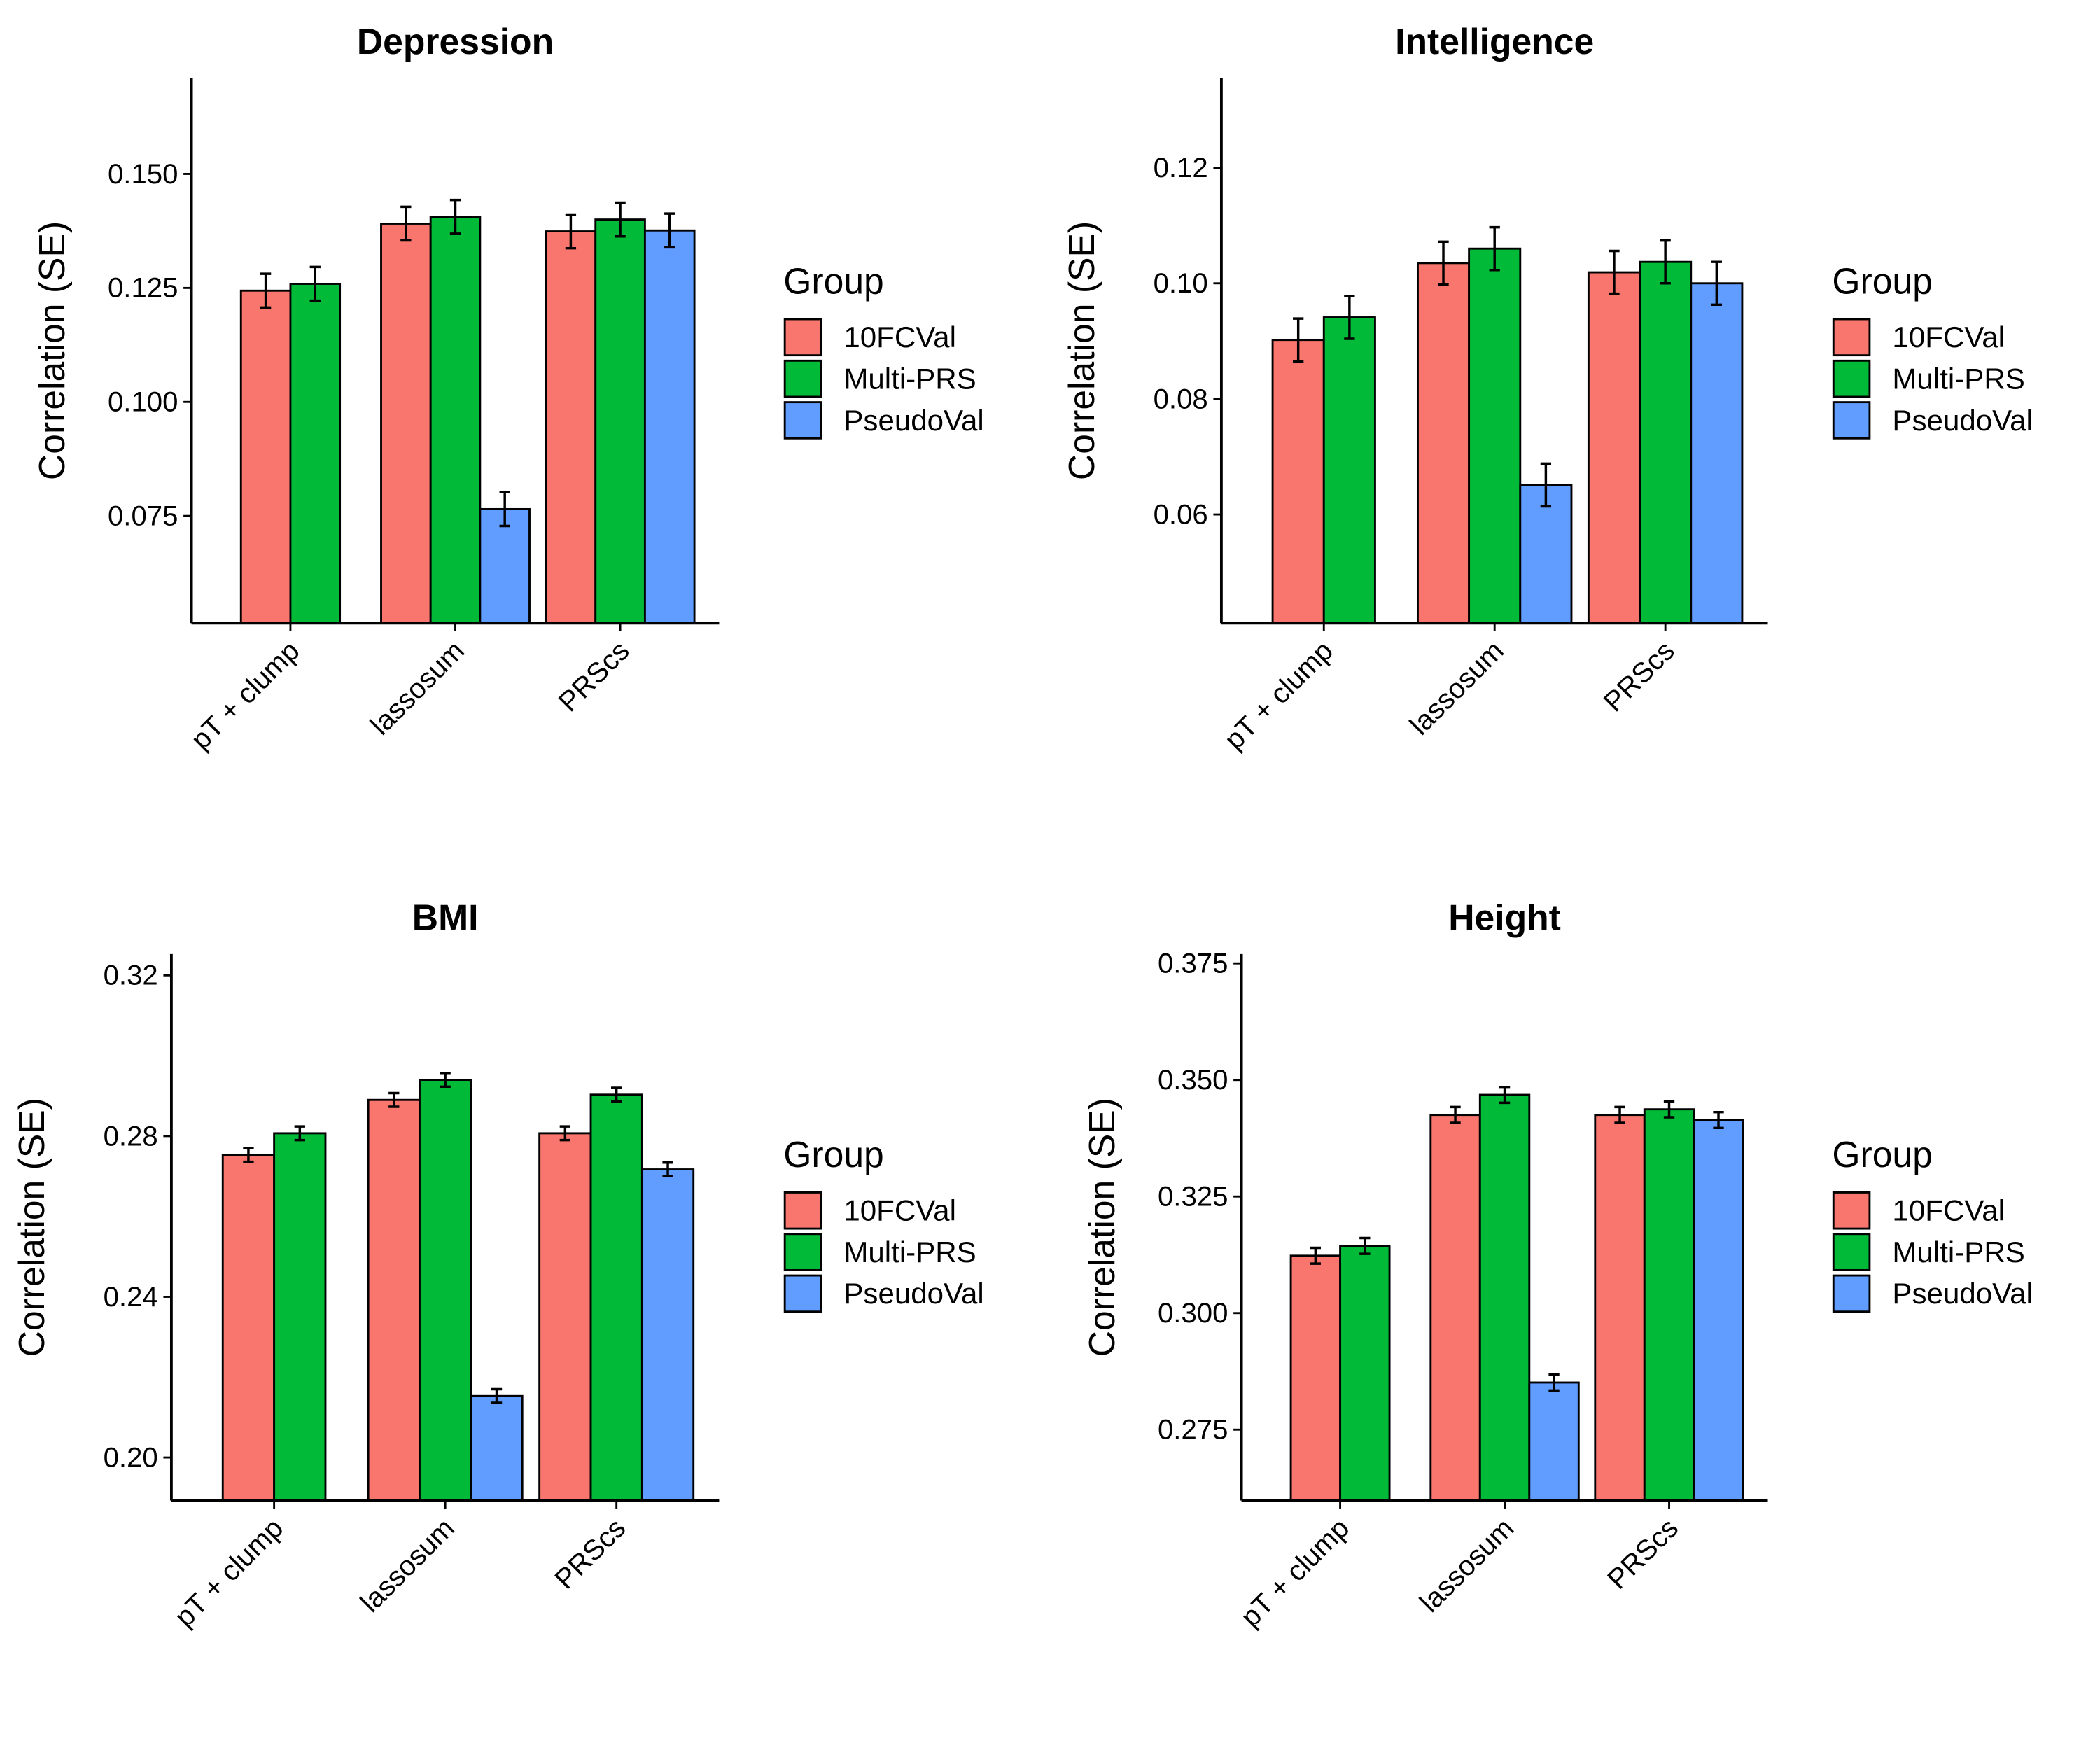 Image resolution: width=2100 pixels, height=1750 pixels. Describe the element at coordinates (1193, 963) in the screenshot. I see `y-tick-label: 0.375` at that location.